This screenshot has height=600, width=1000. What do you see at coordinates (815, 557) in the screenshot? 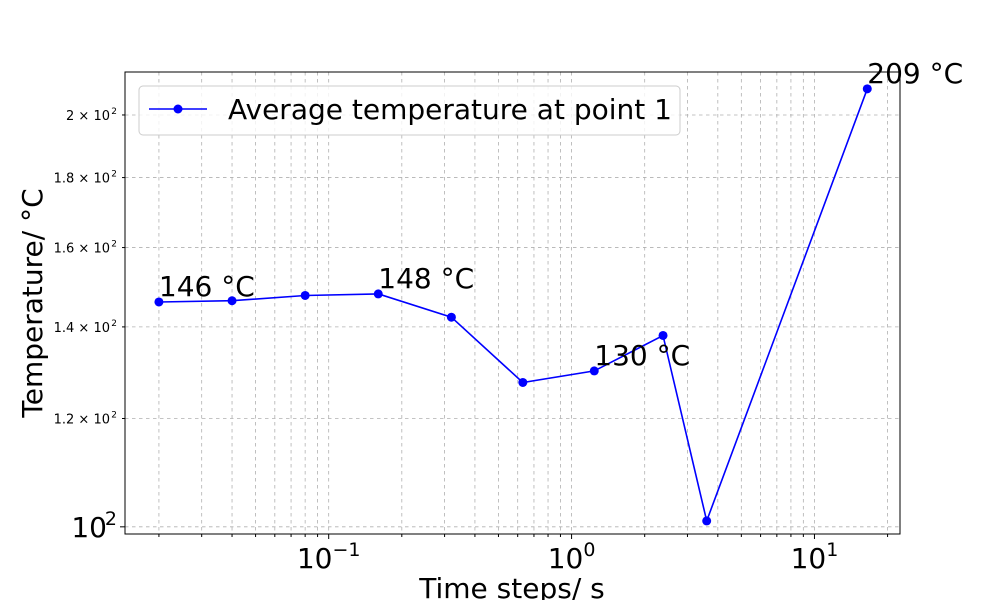
I see `x-tick-label: 10¹` at bounding box center [815, 557].